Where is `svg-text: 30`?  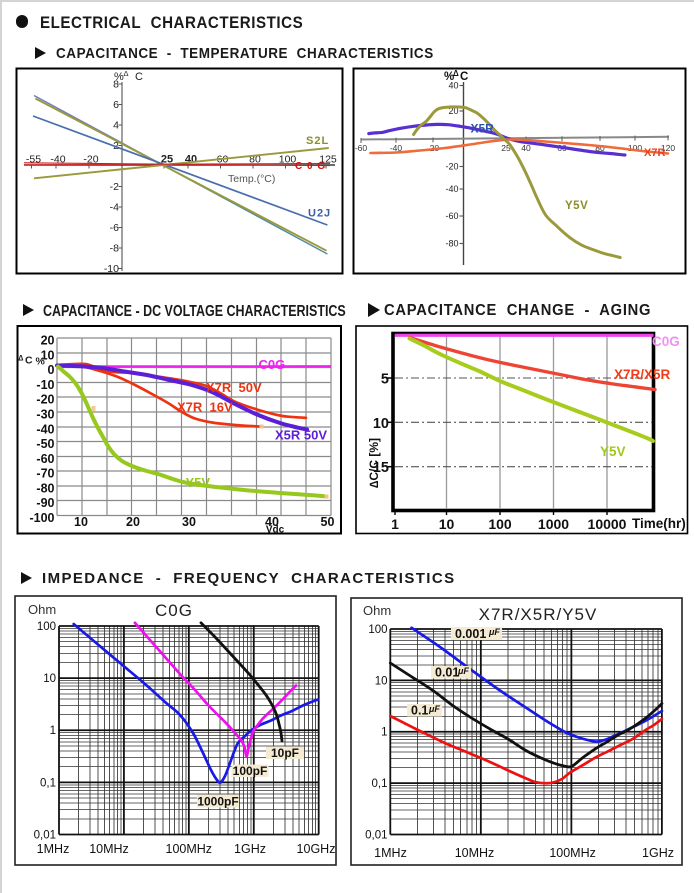 svg-text: 30 is located at coordinates (189, 522).